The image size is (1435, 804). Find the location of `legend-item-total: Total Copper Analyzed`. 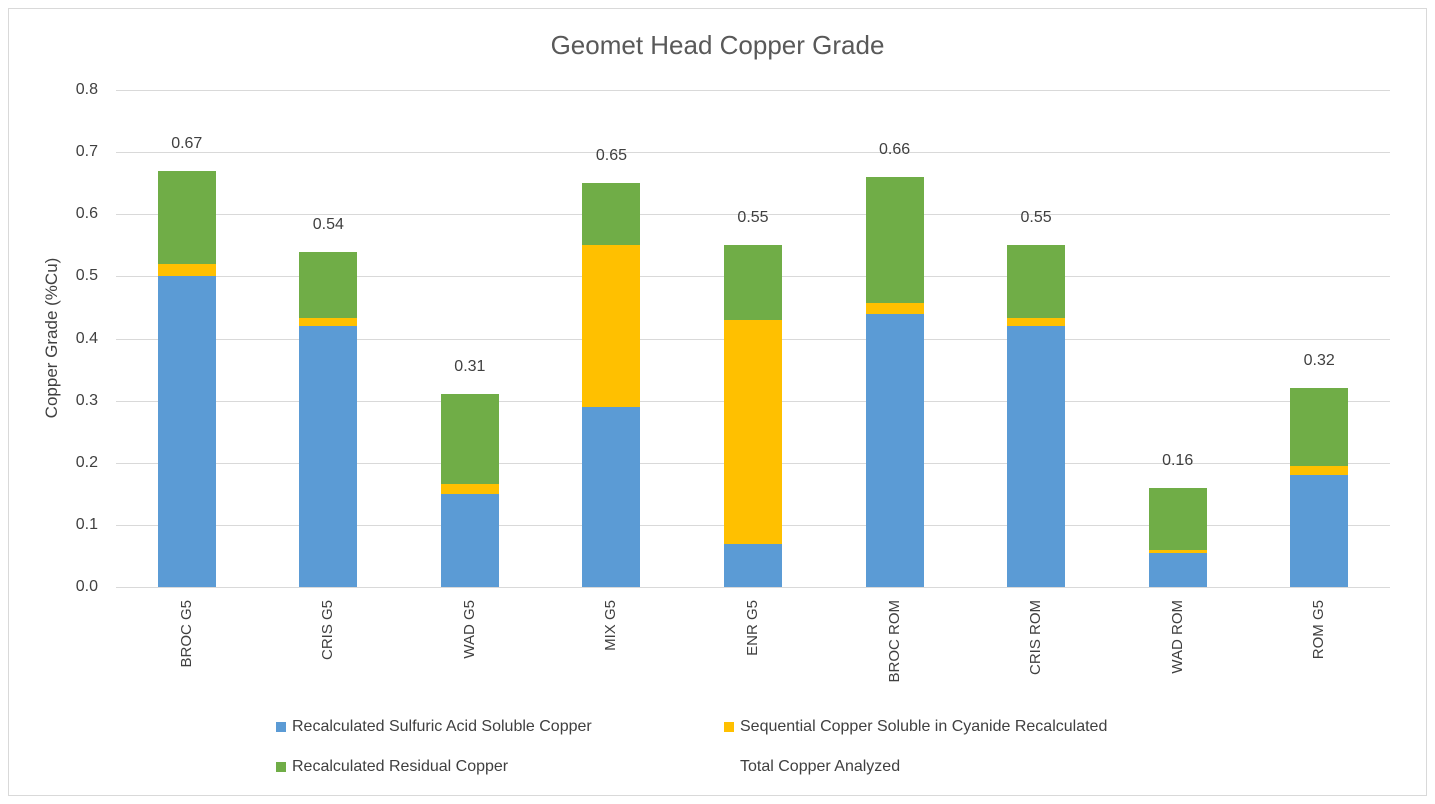

legend-item-total: Total Copper Analyzed is located at coordinates (812, 767).